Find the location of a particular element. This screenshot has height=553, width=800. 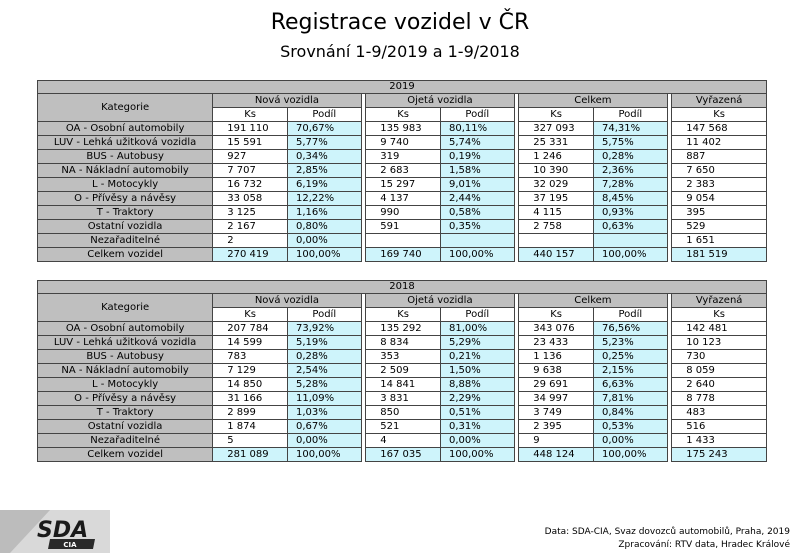

used-share-cell: 0,31% is located at coordinates (477, 426).